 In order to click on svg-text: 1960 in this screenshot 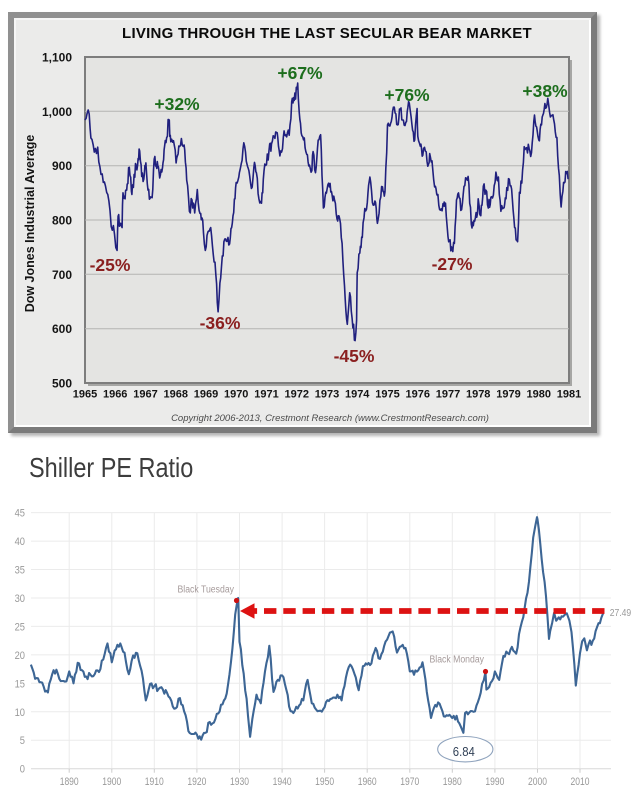, I will do `click(367, 782)`.